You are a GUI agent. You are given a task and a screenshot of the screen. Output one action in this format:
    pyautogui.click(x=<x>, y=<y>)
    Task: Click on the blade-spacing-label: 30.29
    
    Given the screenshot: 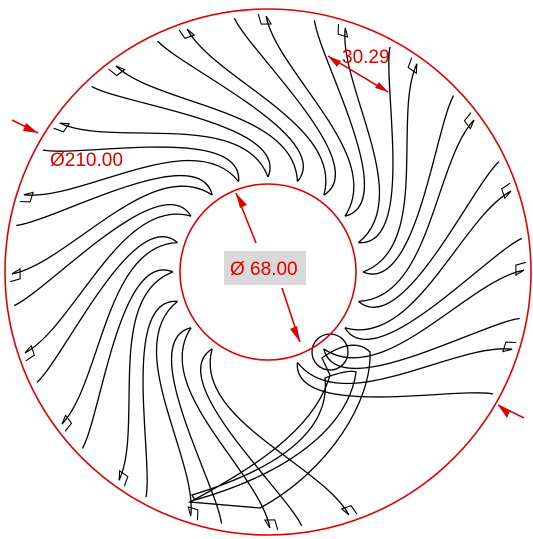 What is the action you would take?
    pyautogui.click(x=366, y=57)
    